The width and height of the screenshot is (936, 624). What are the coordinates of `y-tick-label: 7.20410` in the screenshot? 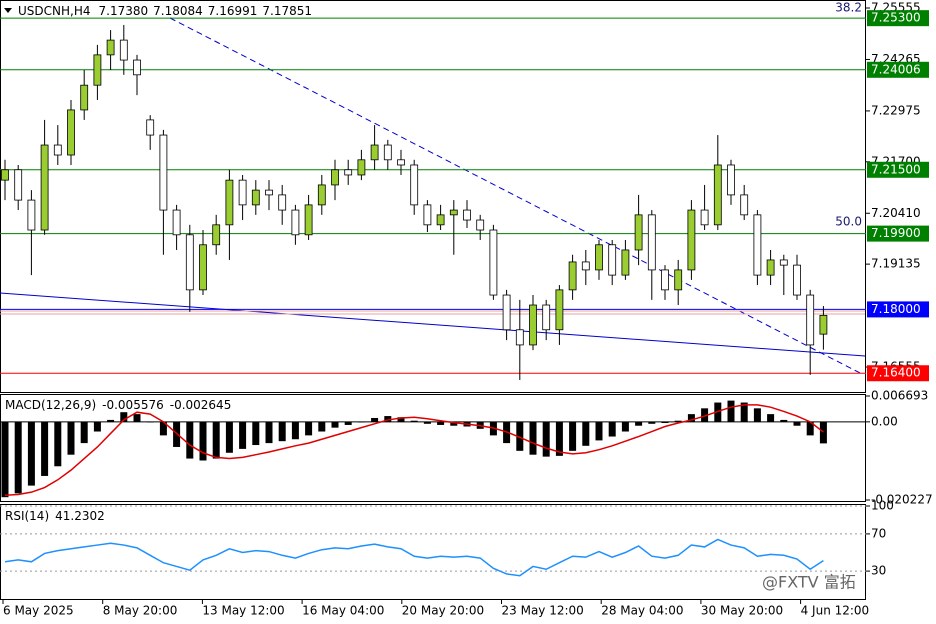 It's located at (896, 213).